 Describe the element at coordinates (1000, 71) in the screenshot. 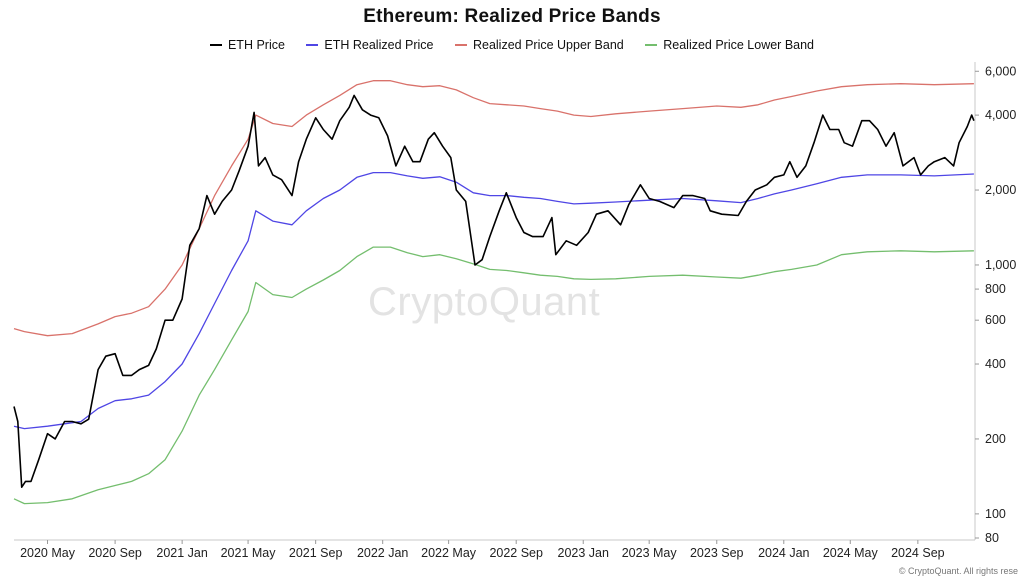

I see `y-tick-label: 6,000` at that location.